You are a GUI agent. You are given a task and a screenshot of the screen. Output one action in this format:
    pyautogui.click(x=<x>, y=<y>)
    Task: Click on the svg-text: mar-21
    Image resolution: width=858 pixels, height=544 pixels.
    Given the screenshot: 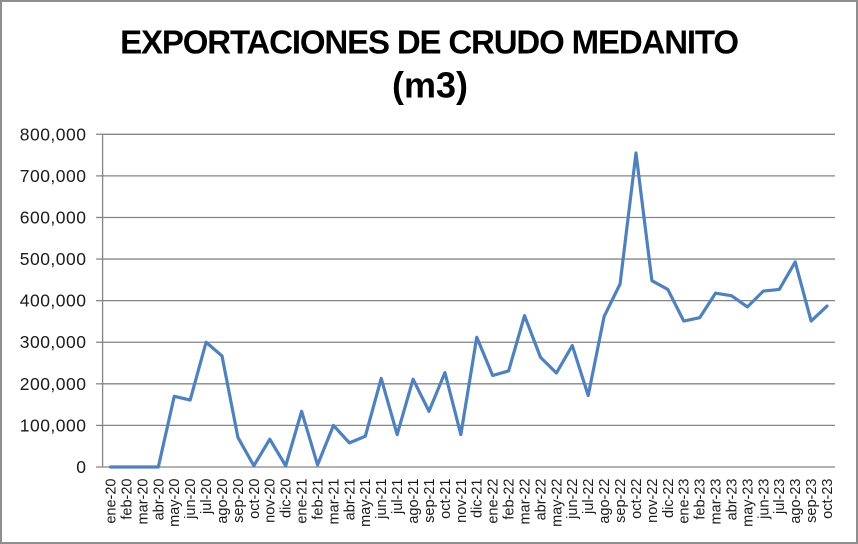 What is the action you would take?
    pyautogui.click(x=334, y=502)
    